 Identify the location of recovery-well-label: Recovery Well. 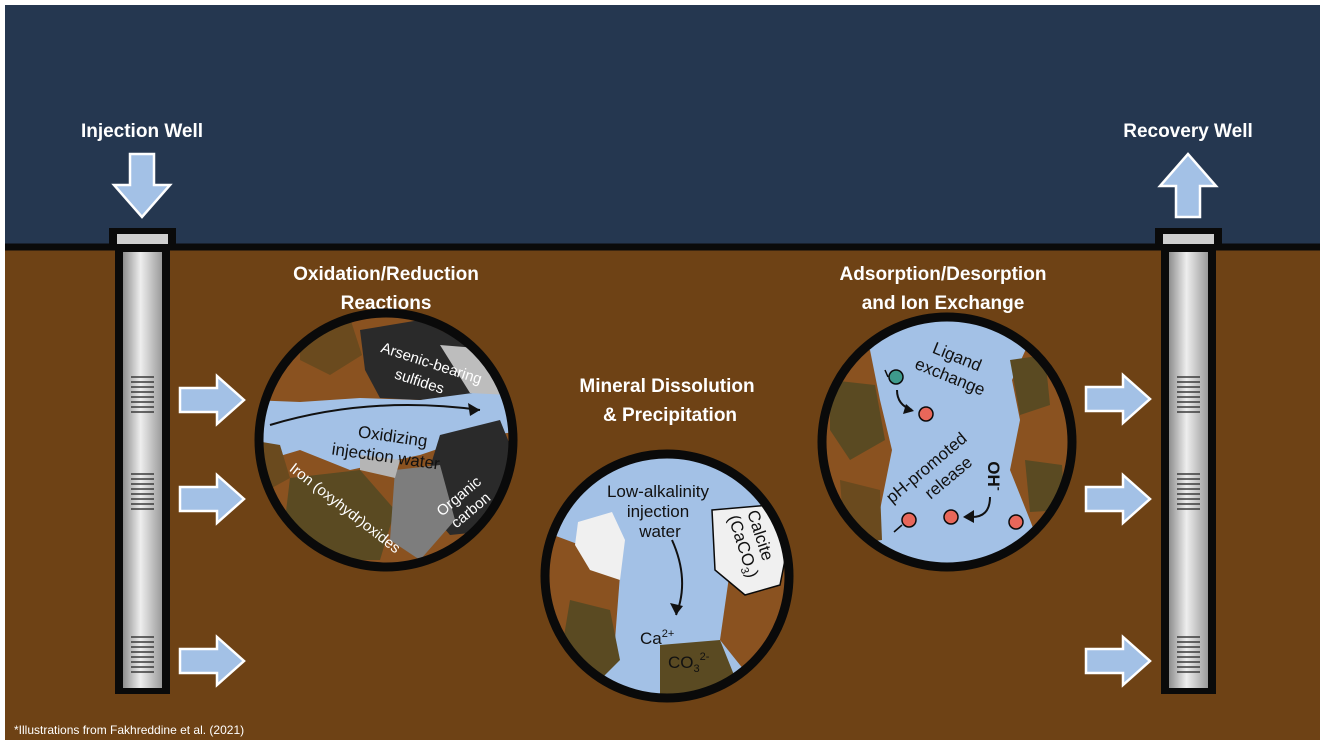
(1188, 131).